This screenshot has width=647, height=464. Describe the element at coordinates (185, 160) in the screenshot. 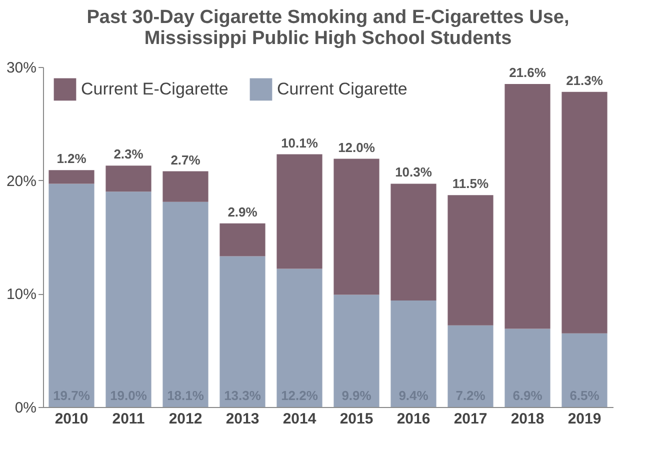

I see `data-label: 2.7%` at that location.